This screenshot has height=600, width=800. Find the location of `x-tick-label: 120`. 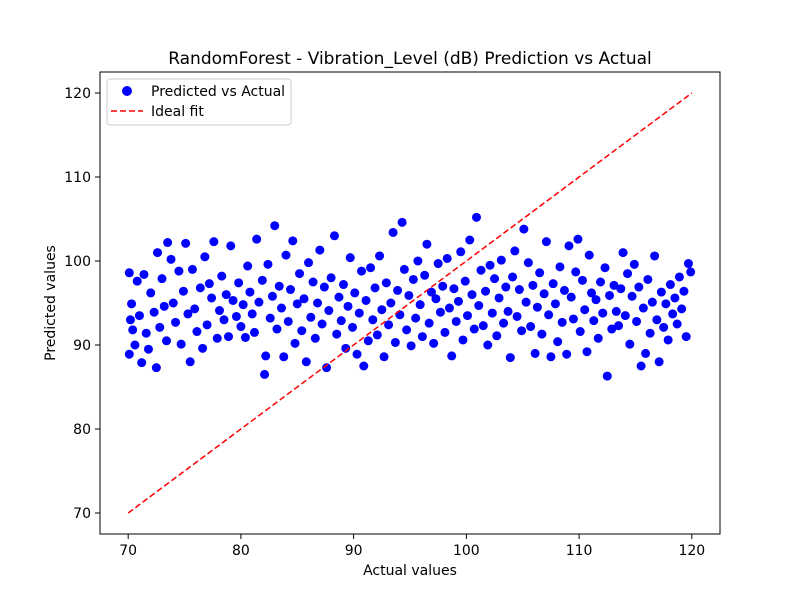

x-tick-label: 120 is located at coordinates (691, 551).